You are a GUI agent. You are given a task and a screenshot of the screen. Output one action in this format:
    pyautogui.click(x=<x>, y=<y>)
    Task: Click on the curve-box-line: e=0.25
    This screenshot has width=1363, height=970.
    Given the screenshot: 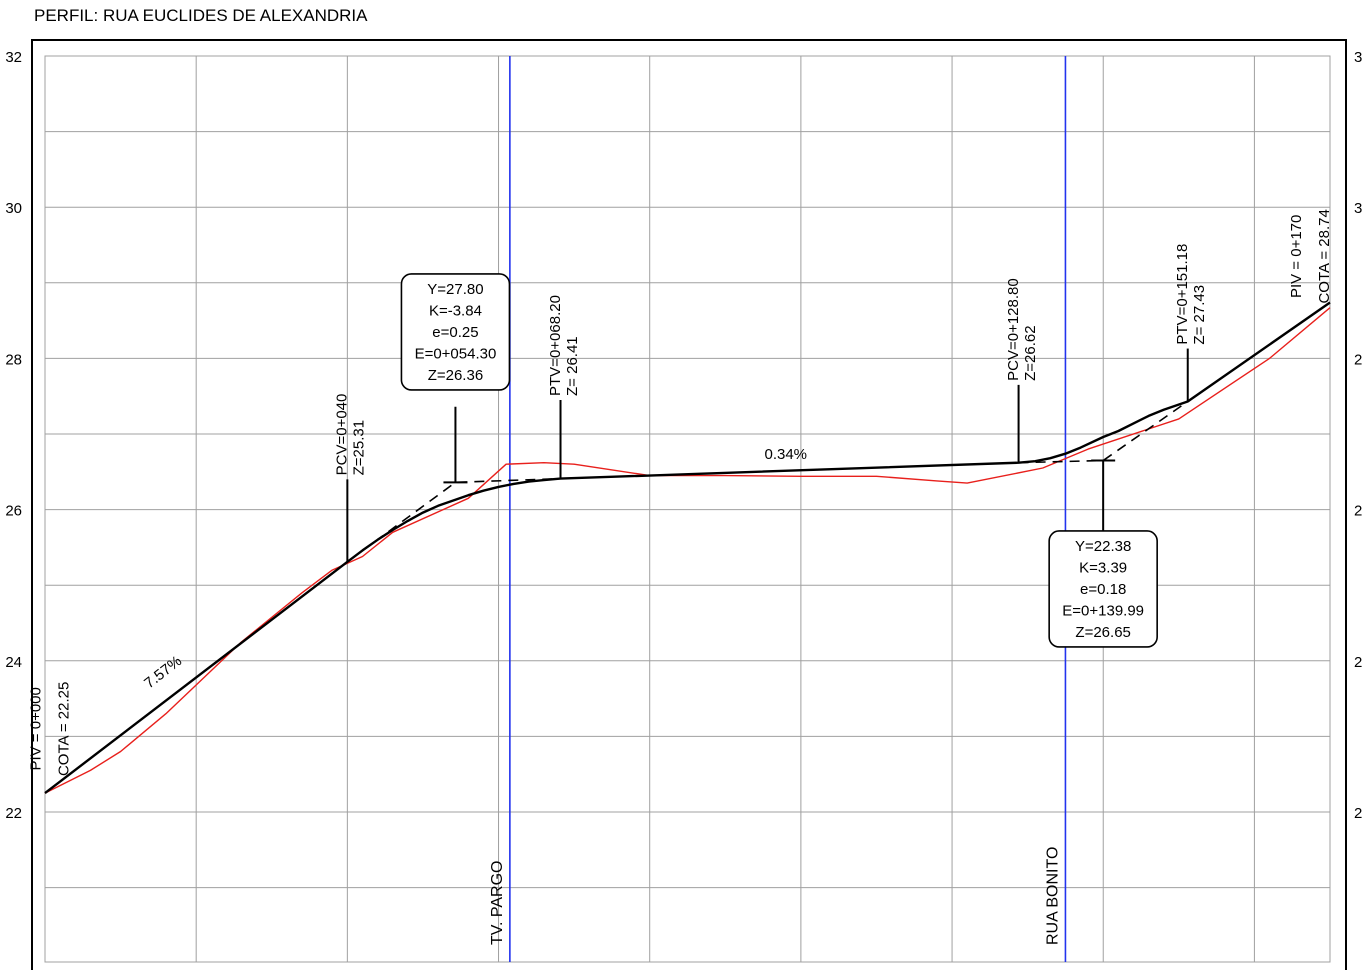 What is the action you would take?
    pyautogui.click(x=455, y=332)
    